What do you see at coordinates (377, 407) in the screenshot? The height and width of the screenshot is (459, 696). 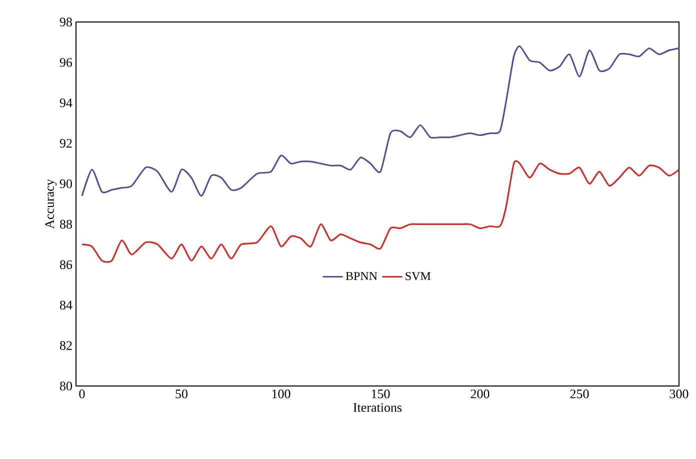 I see `x-axis-title: Iterations` at bounding box center [377, 407].